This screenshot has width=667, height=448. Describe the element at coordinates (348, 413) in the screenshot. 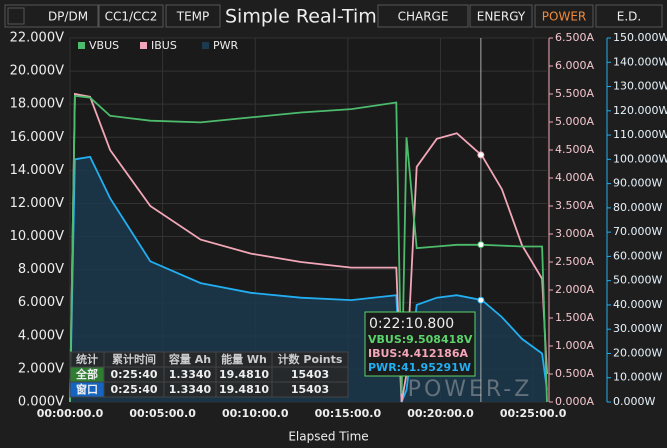

I see `x-tick-label: 00:15:00.0` at that location.